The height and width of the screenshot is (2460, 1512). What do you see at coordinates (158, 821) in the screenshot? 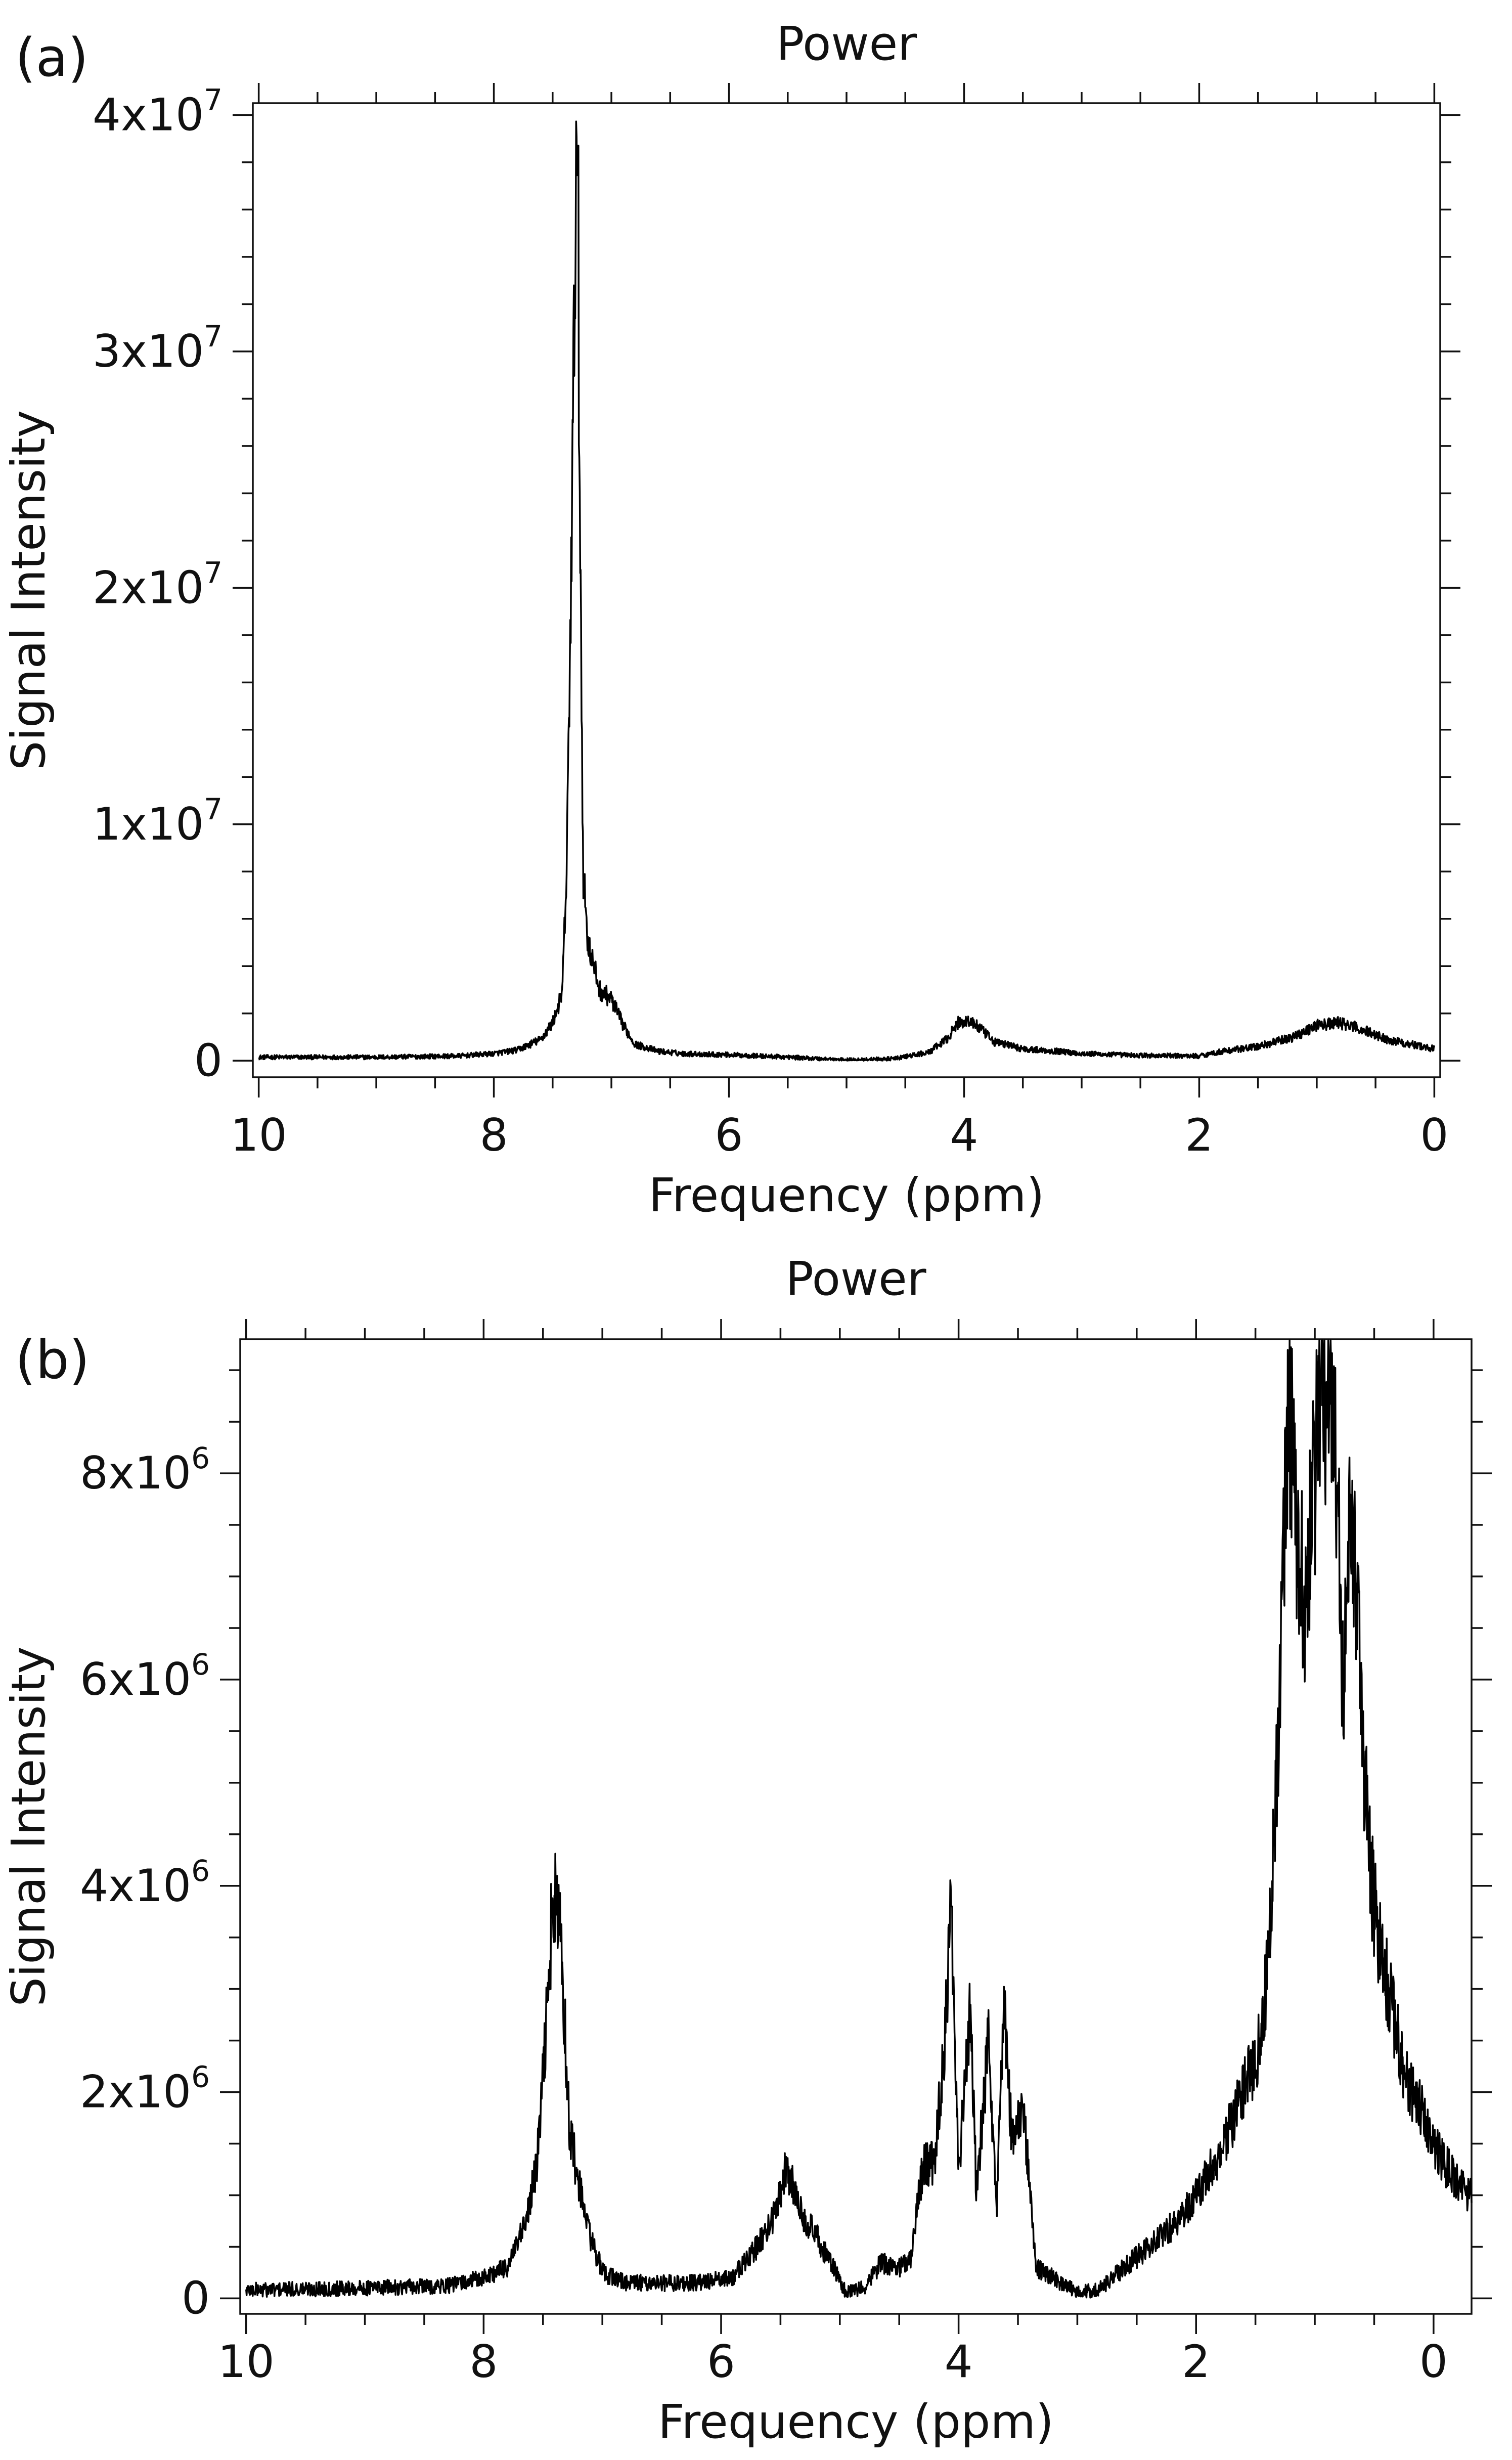
I see `y-tick-label: 1x10⁷` at bounding box center [158, 821].